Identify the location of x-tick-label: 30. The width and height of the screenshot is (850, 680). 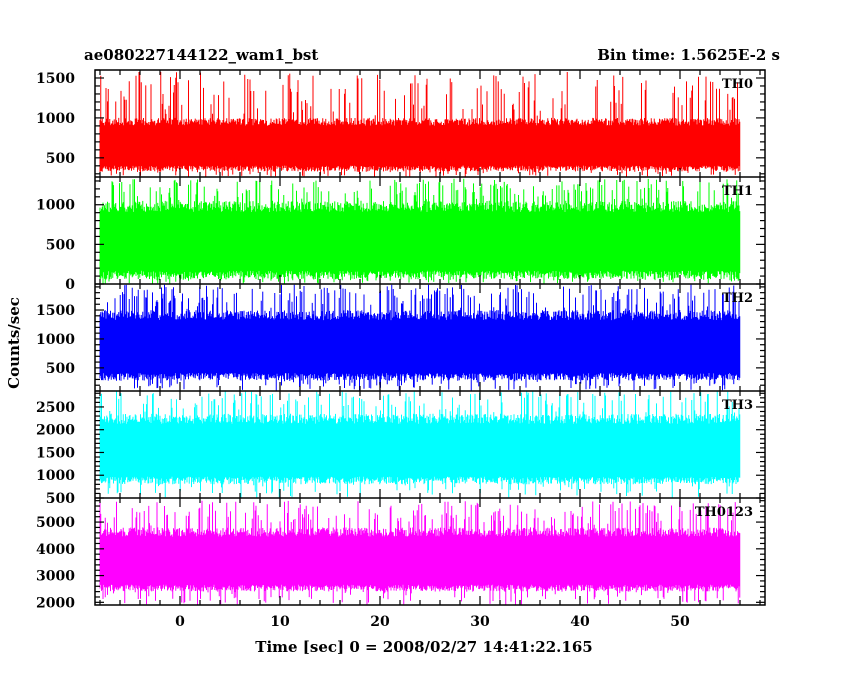
(480, 622).